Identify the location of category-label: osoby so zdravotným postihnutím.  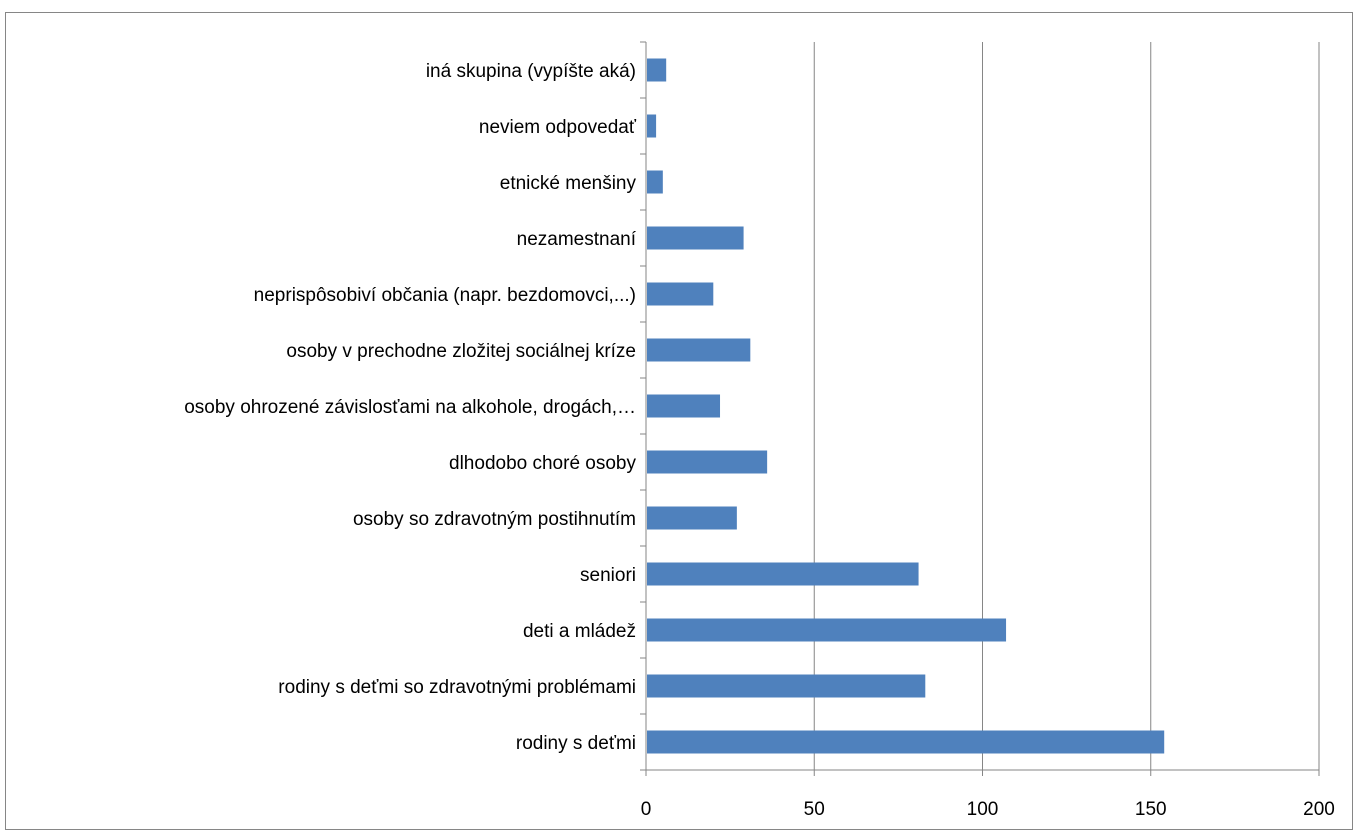
(494, 519).